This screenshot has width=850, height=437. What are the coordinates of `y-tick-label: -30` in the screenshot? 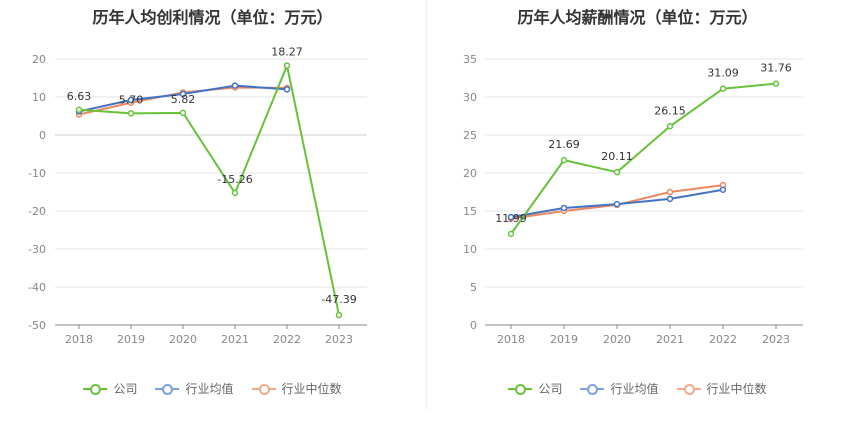 It's located at (37, 249).